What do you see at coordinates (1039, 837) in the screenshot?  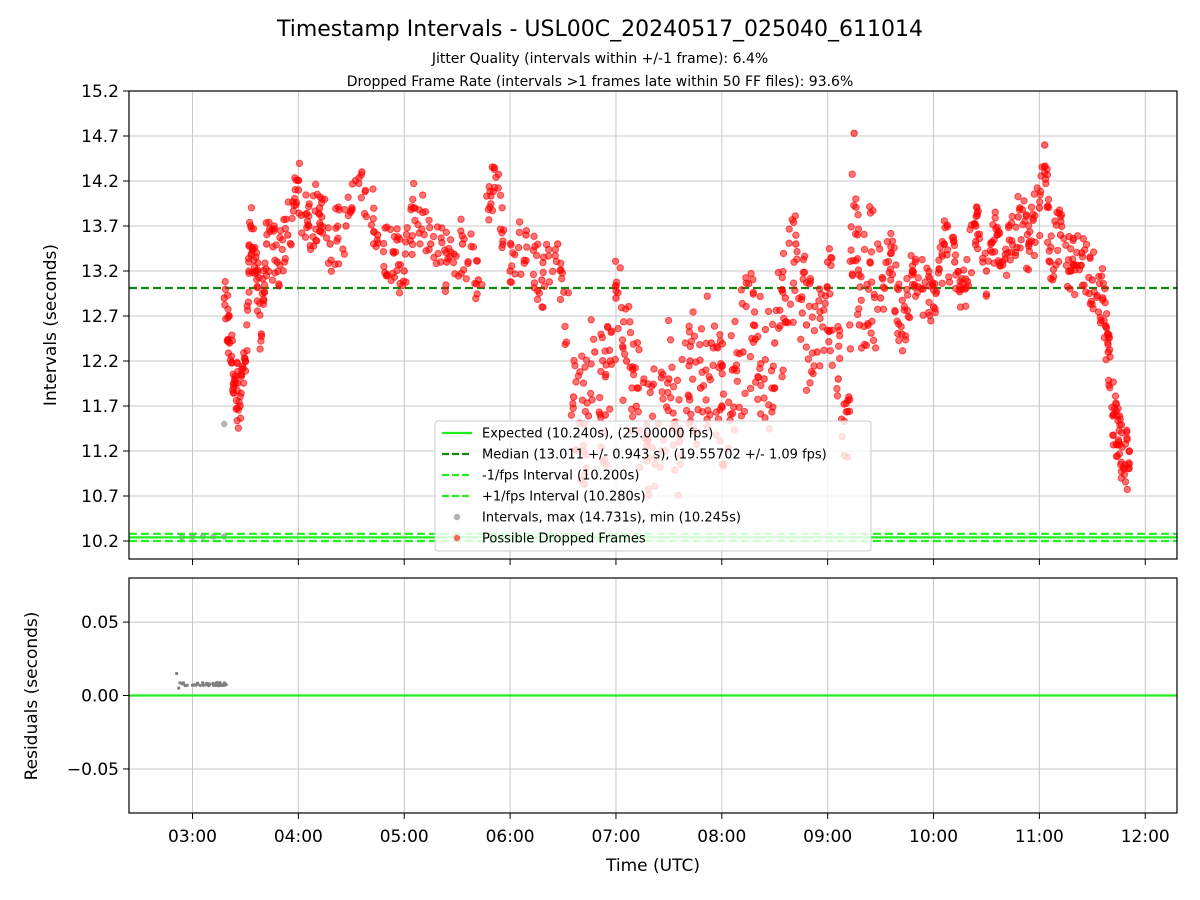 I see `x-tick-label: 11:00` at bounding box center [1039, 837].